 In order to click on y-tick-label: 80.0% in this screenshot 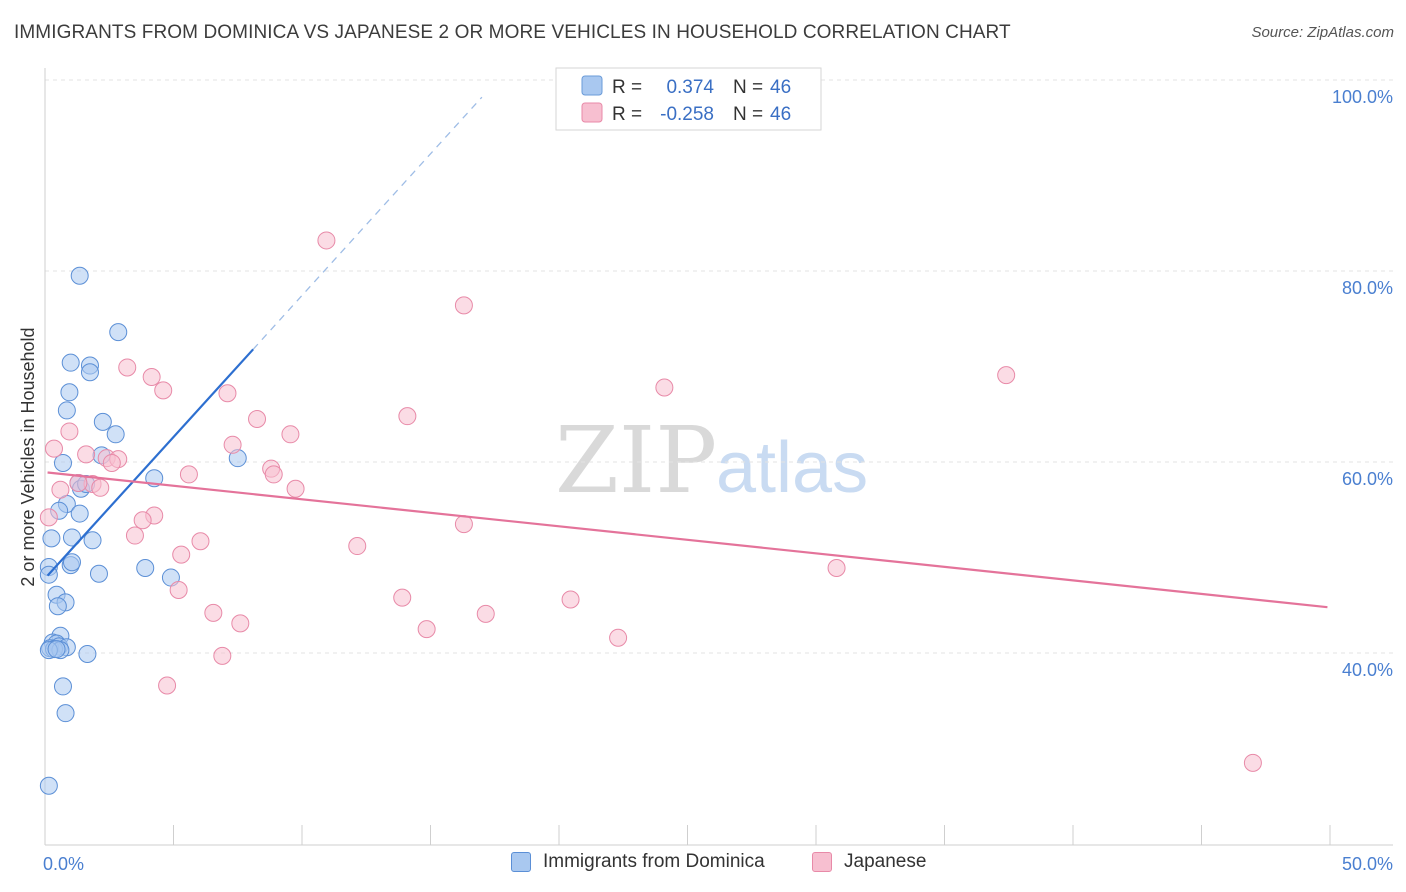, I will do `click(1367, 288)`.